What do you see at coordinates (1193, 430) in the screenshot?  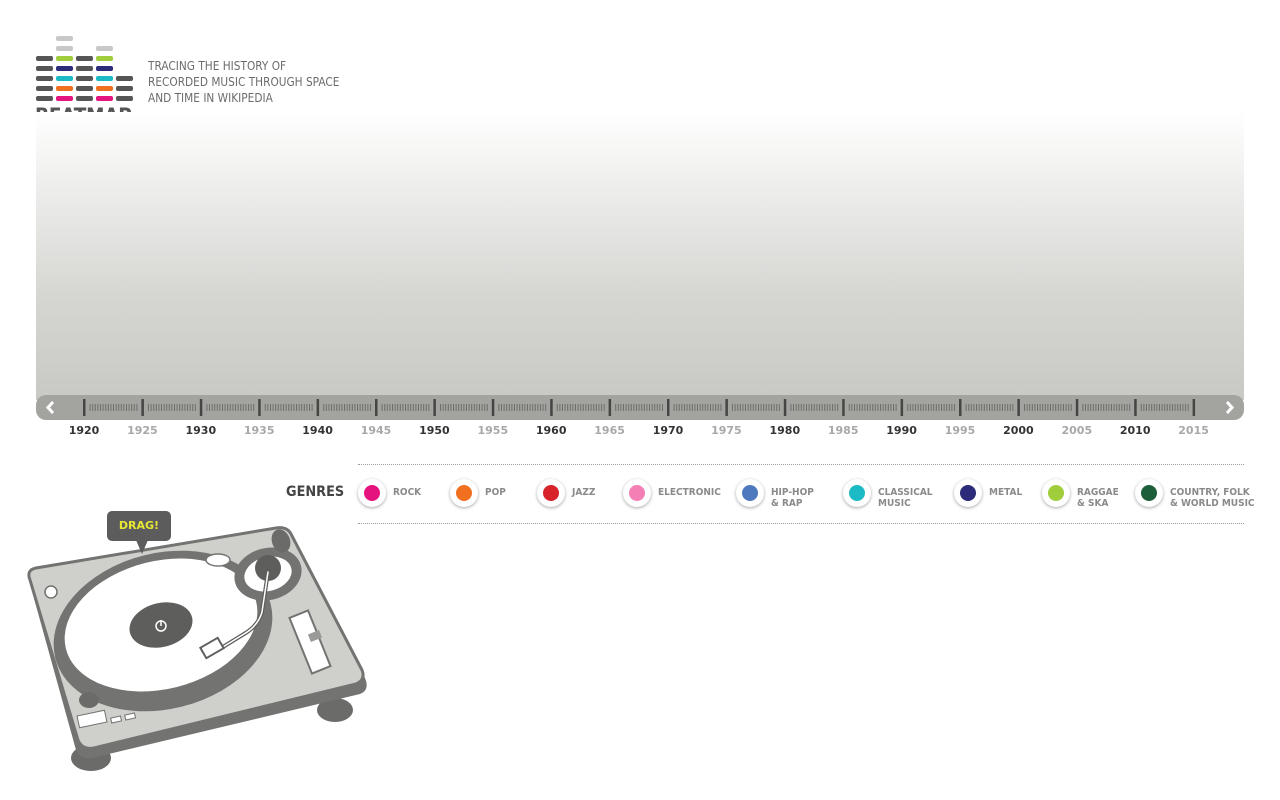 I see `timeline-year-label: 2015` at bounding box center [1193, 430].